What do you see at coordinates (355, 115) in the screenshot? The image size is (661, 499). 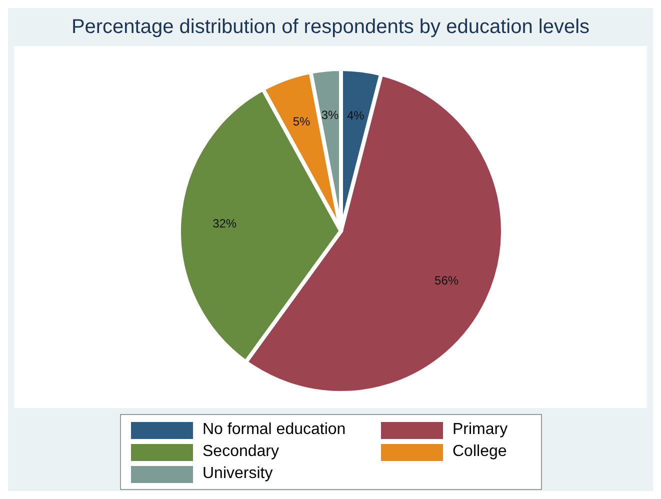 I see `data-label: 4%` at bounding box center [355, 115].